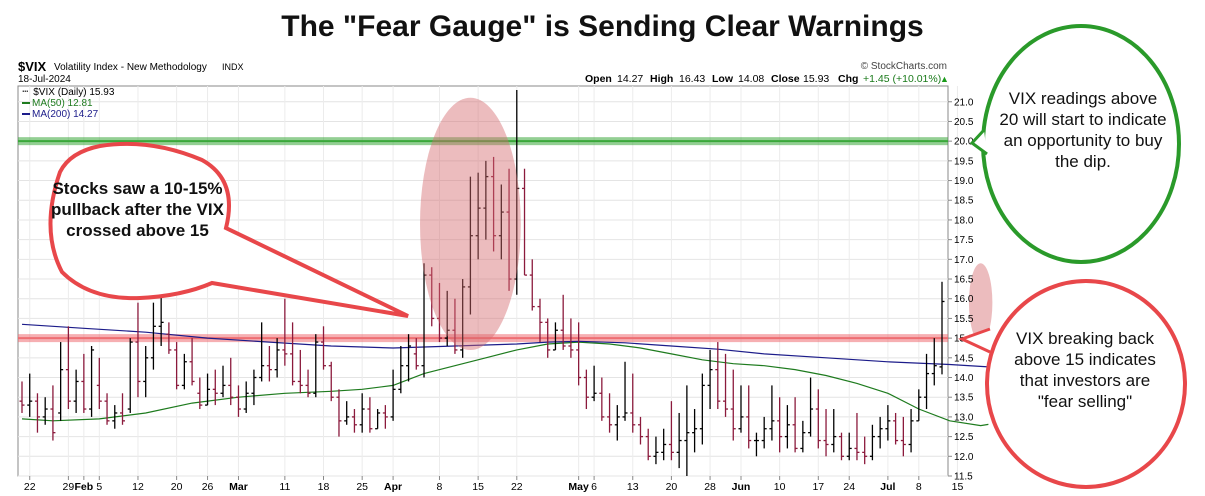  What do you see at coordinates (816, 79) in the screenshot?
I see `close-value: 15.93` at bounding box center [816, 79].